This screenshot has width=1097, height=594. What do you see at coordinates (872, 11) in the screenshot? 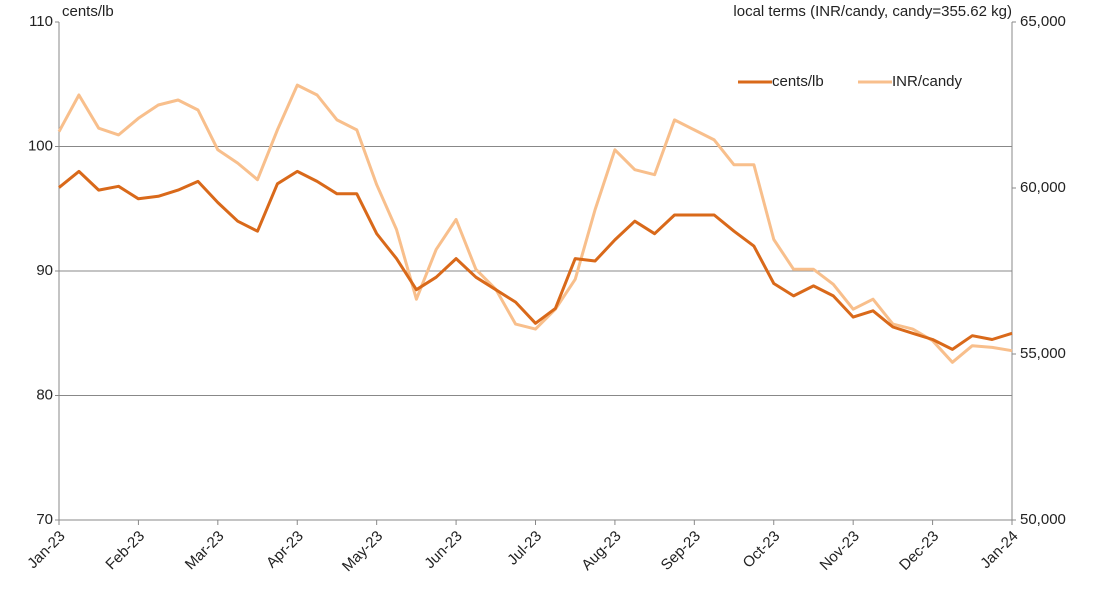
I see `y2-axis-label: local terms (INR/candy, candy=355.62 kg)` at bounding box center [872, 11].